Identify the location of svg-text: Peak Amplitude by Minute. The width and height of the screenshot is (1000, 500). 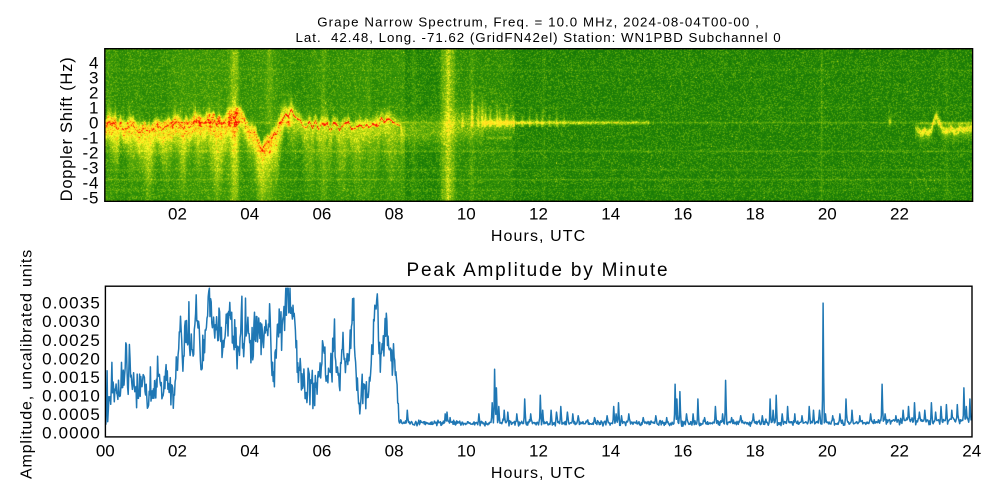
(538, 270).